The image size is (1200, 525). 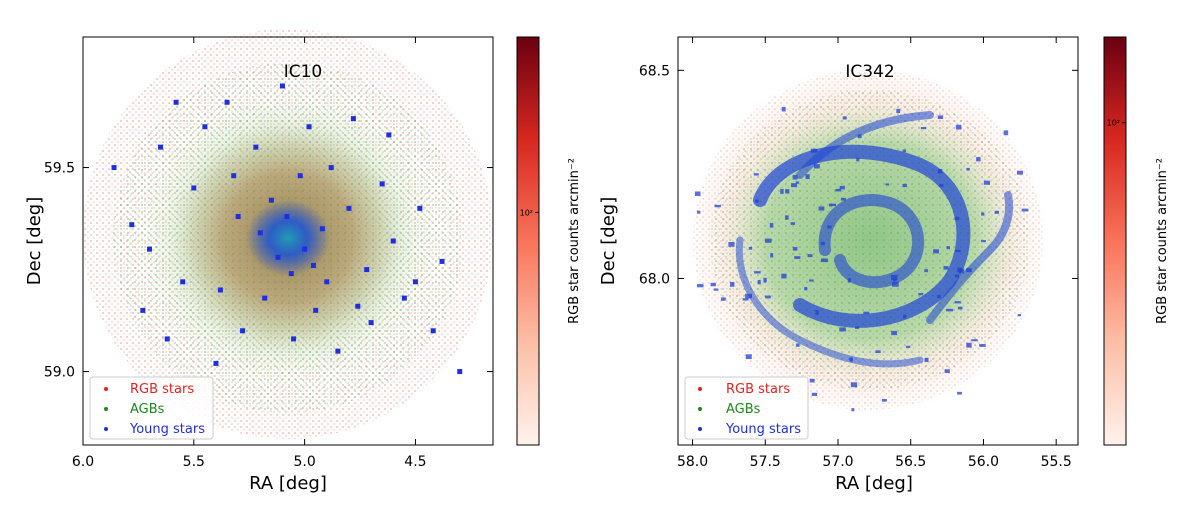 I want to click on ic10-legend-agb-marker, so click(x=106, y=409).